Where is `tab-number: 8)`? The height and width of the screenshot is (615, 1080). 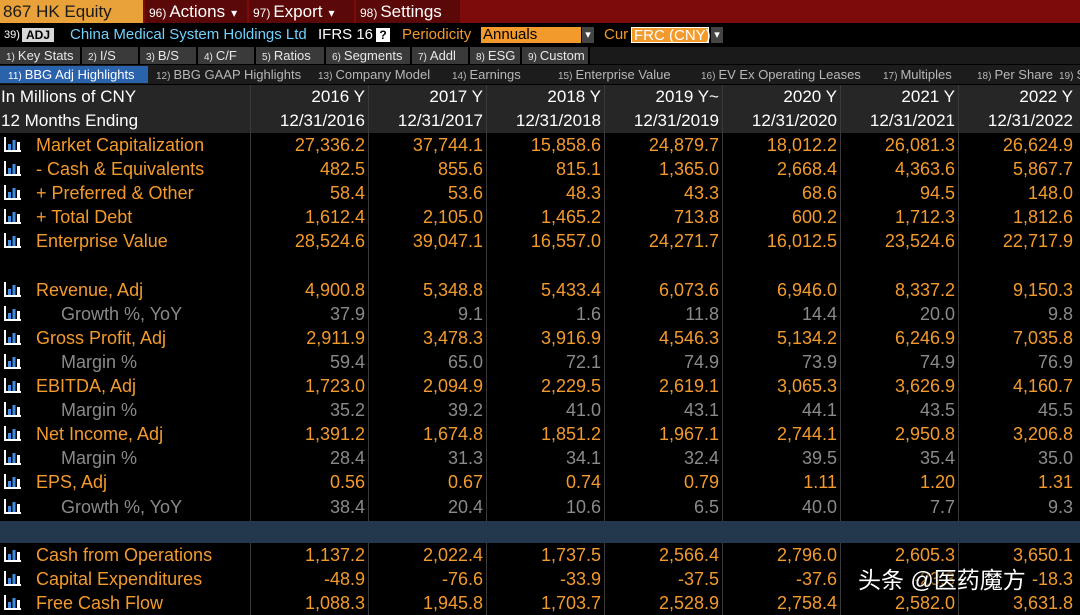
tab-number: 8) is located at coordinates (480, 57).